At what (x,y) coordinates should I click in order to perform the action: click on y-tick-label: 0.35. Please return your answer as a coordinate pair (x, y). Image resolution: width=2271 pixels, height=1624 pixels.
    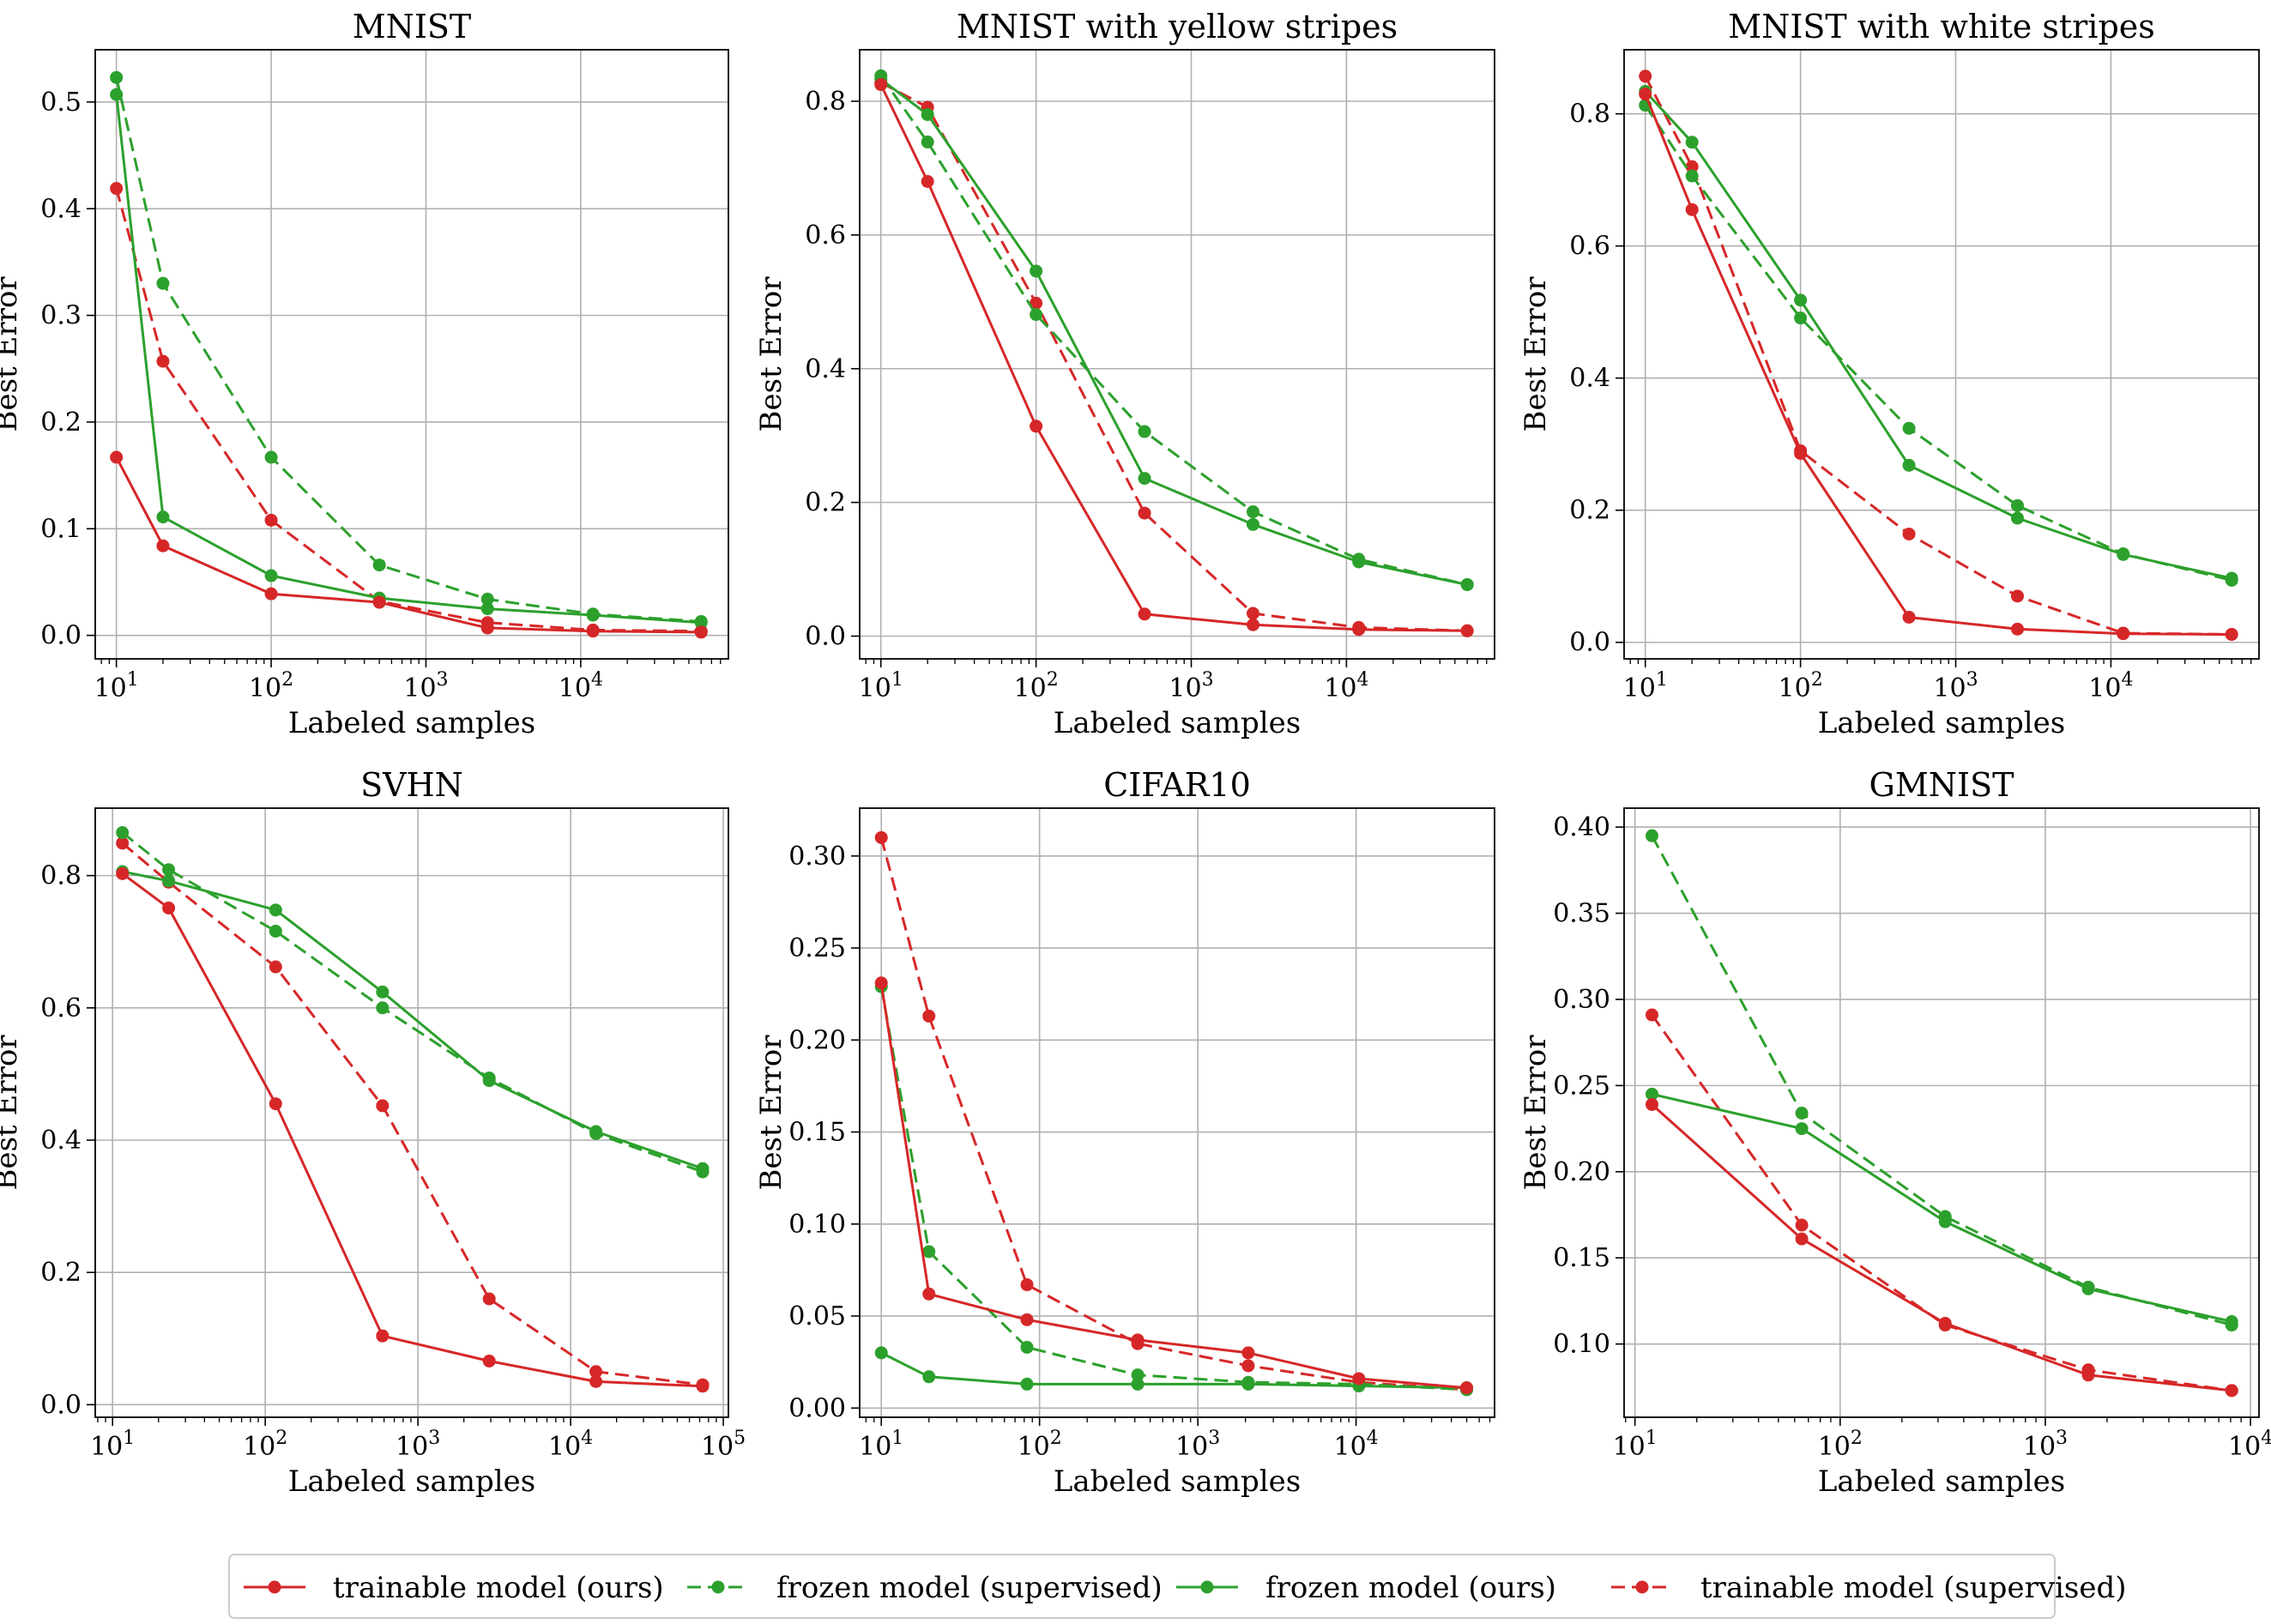
    Looking at the image, I should click on (1581, 914).